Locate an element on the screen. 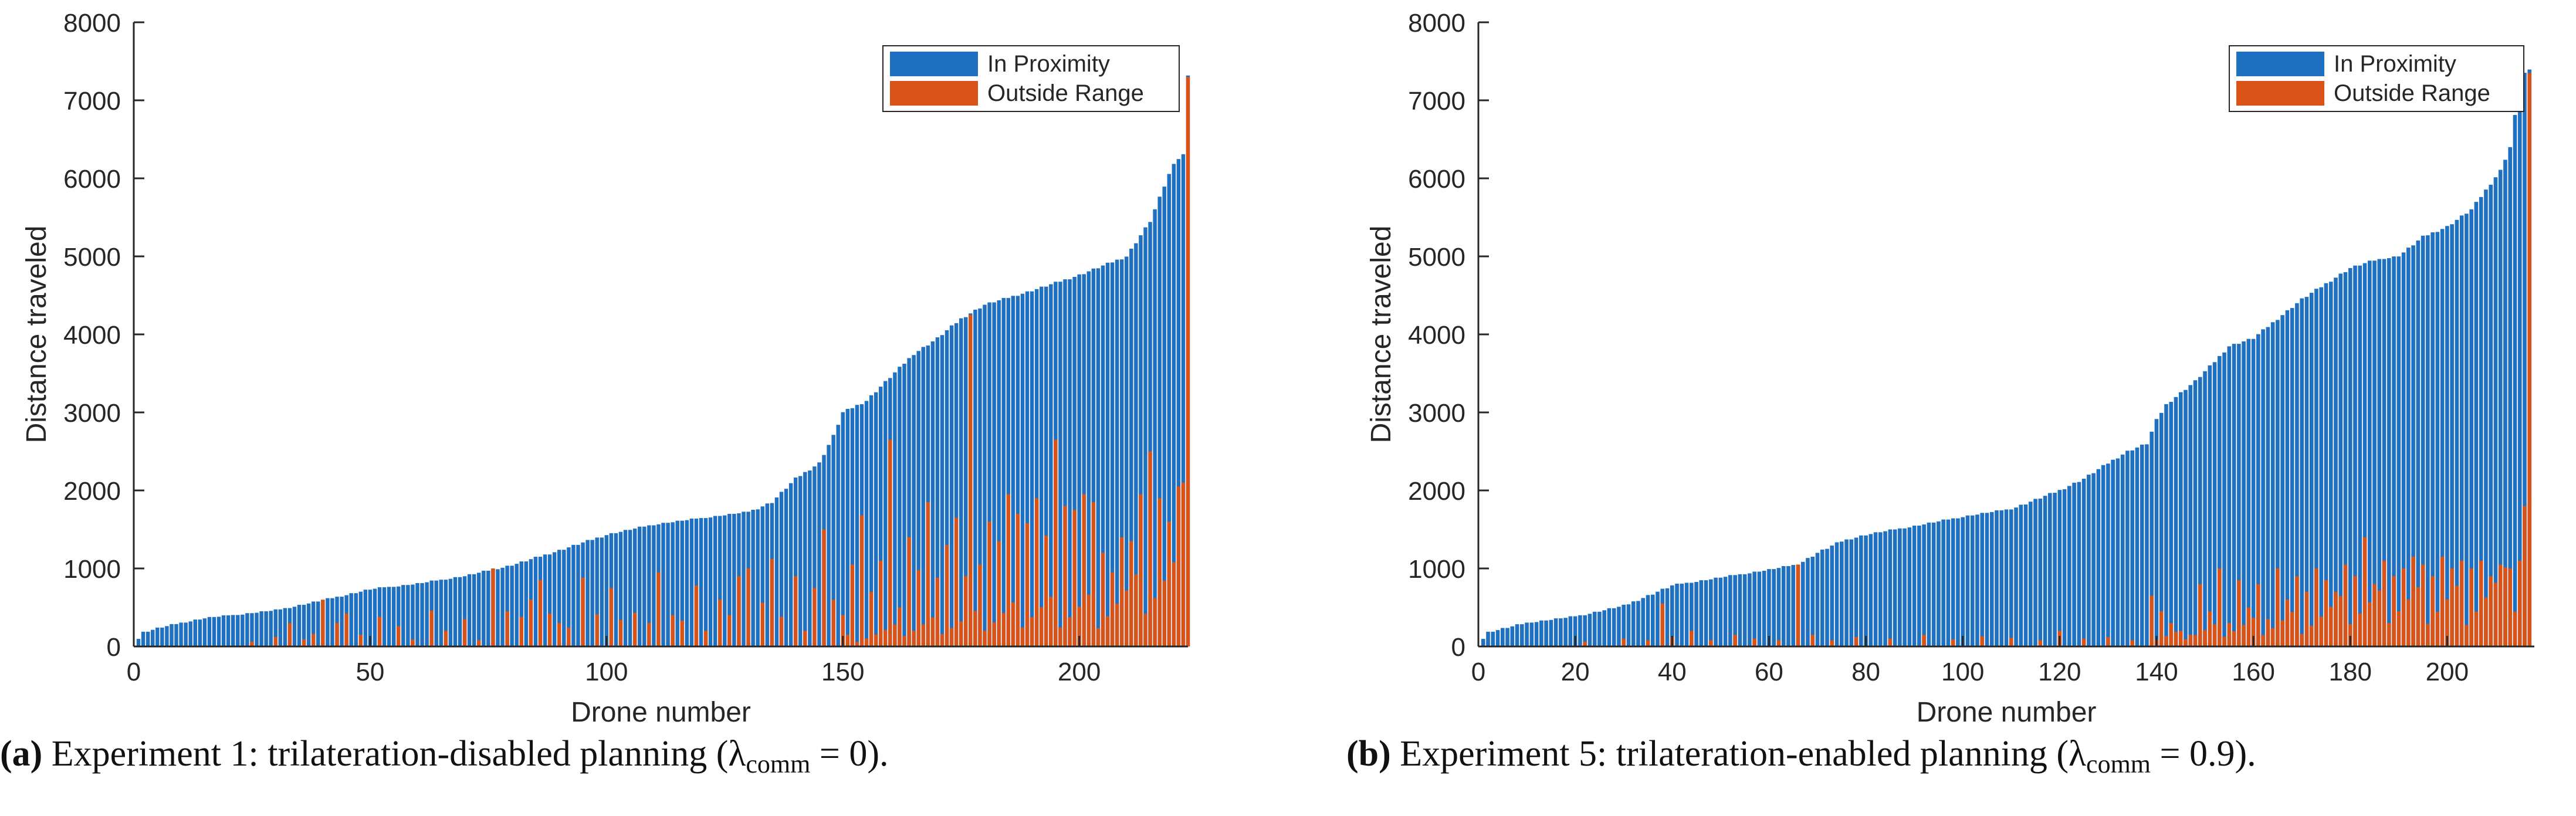 The image size is (2576, 816). caption-a-label: (a) is located at coordinates (21, 754).